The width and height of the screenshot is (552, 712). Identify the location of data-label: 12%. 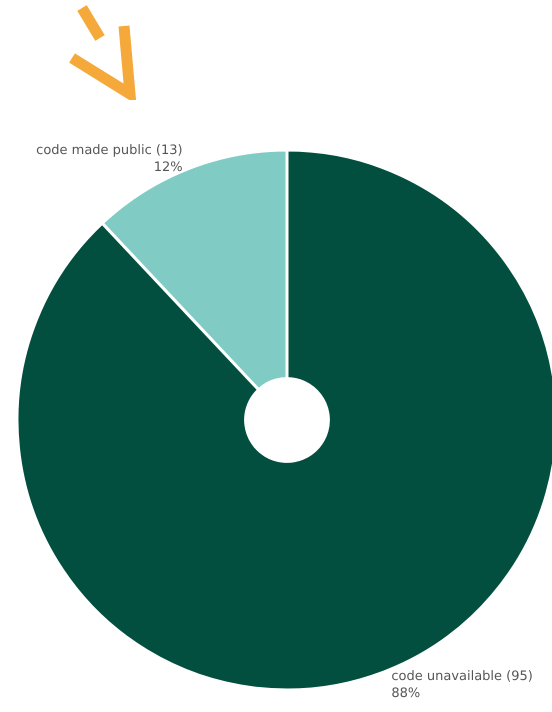
(168, 167).